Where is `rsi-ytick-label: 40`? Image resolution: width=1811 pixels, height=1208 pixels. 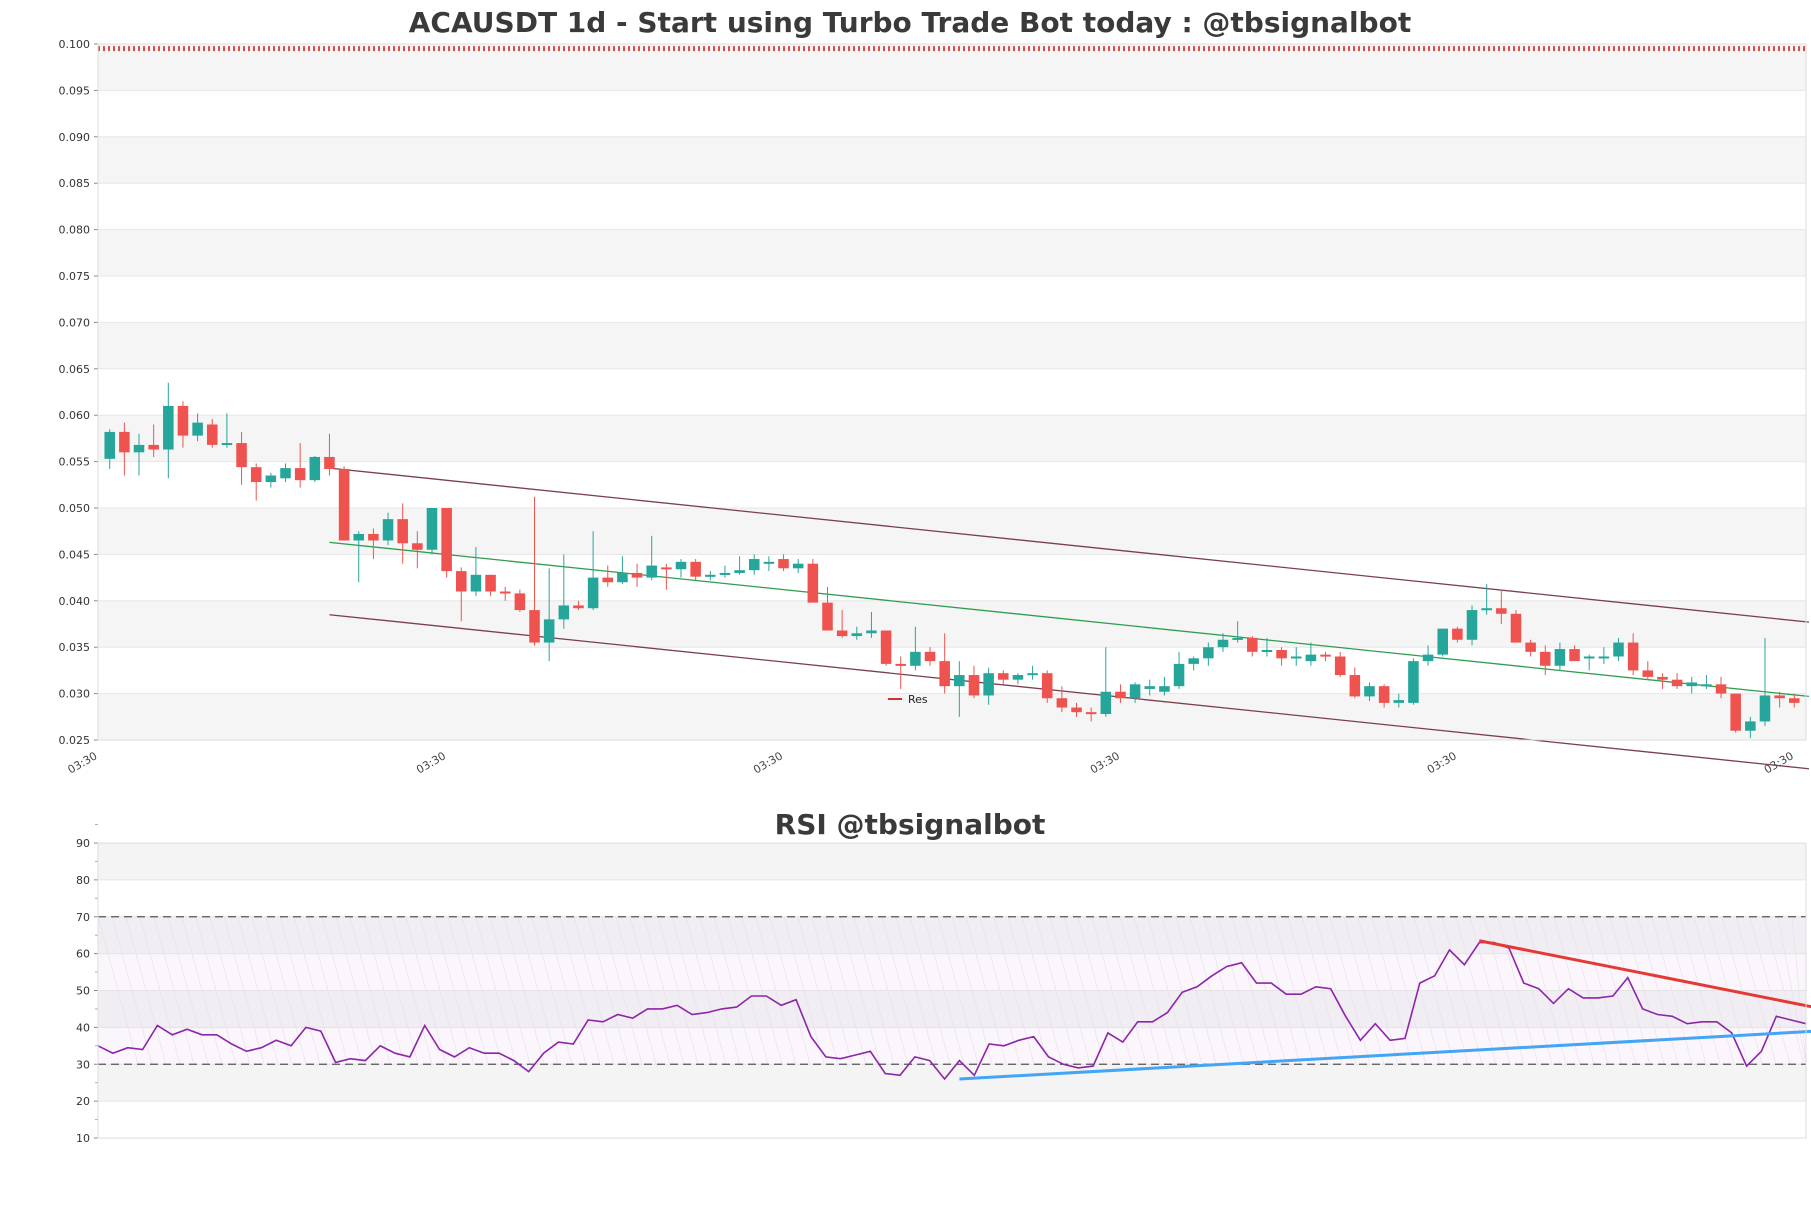 rsi-ytick-label: 40 is located at coordinates (83, 1027).